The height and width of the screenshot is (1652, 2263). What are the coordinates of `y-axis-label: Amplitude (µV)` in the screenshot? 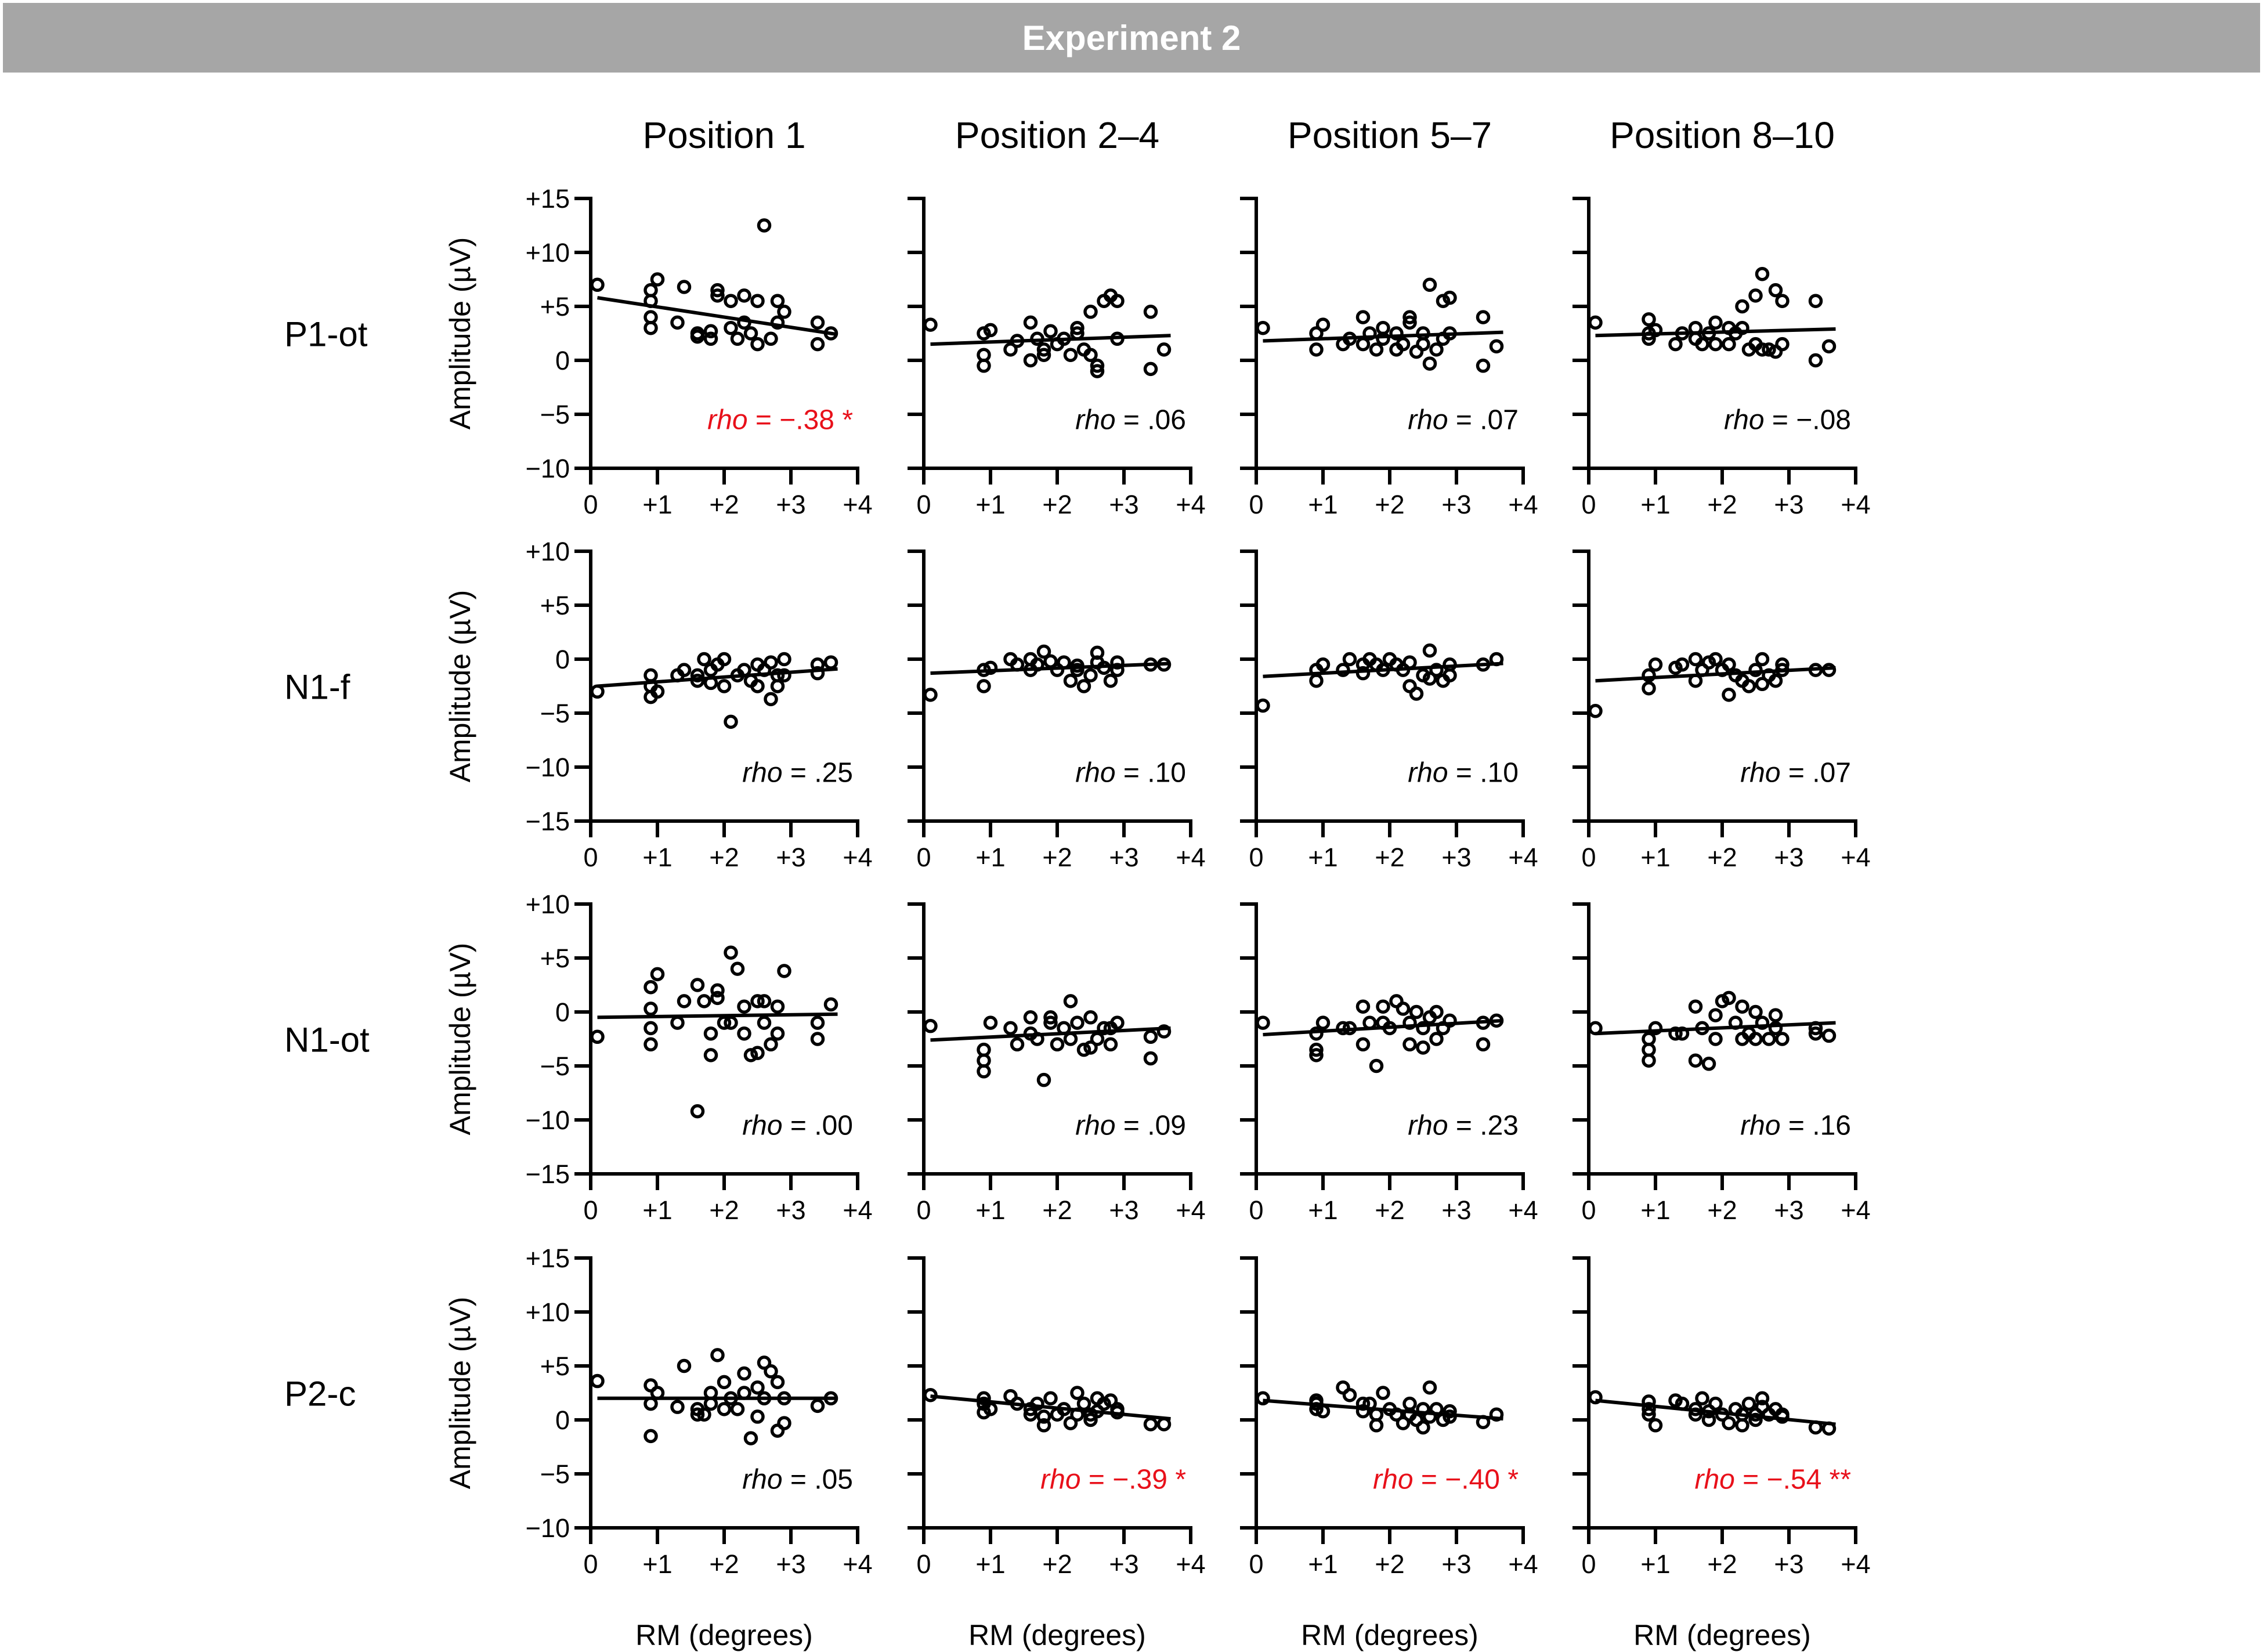 It's located at (460, 1039).